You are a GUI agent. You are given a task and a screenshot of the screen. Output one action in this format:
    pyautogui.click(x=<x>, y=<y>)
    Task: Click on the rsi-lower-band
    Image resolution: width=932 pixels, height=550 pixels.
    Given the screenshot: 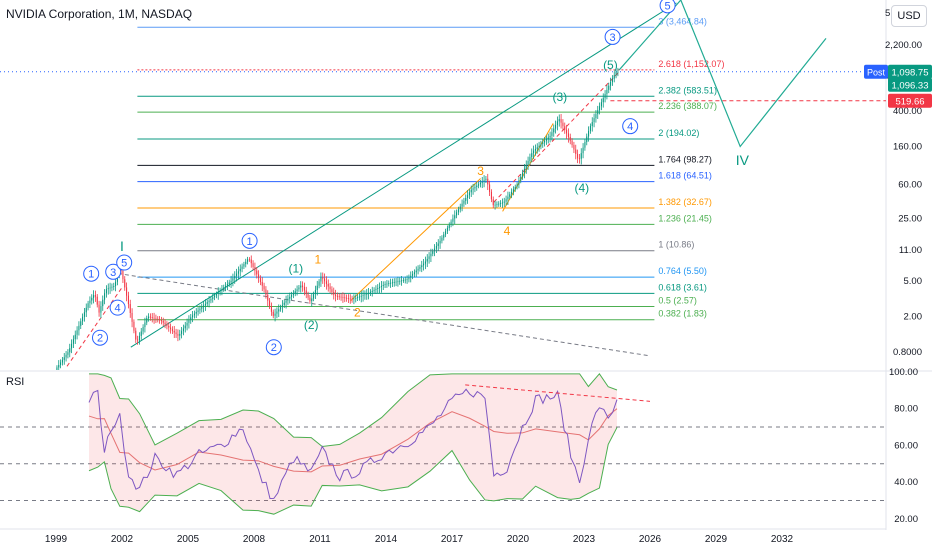 What is the action you would take?
    pyautogui.click(x=353, y=471)
    